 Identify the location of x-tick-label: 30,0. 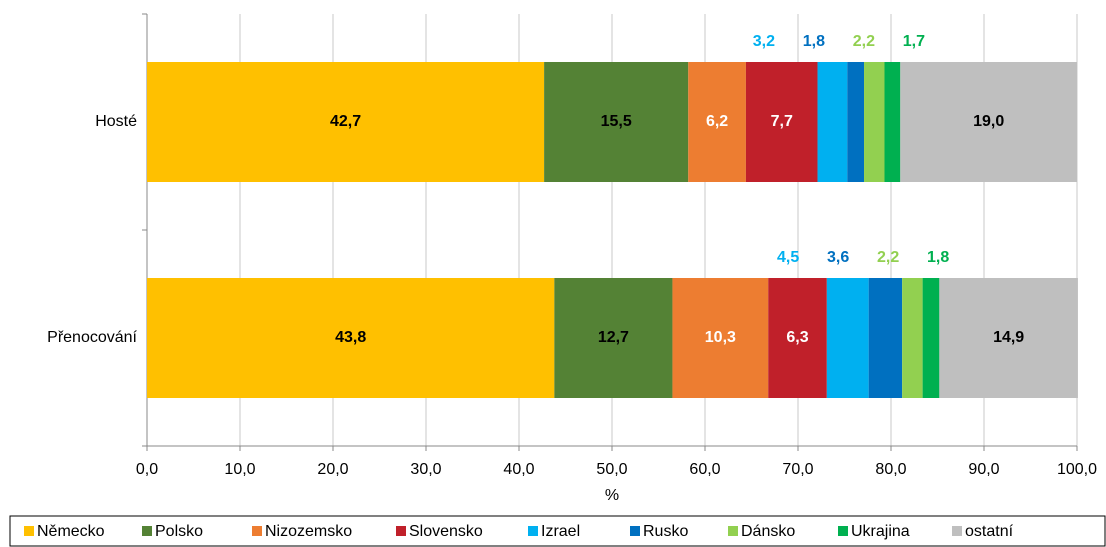
(425, 469).